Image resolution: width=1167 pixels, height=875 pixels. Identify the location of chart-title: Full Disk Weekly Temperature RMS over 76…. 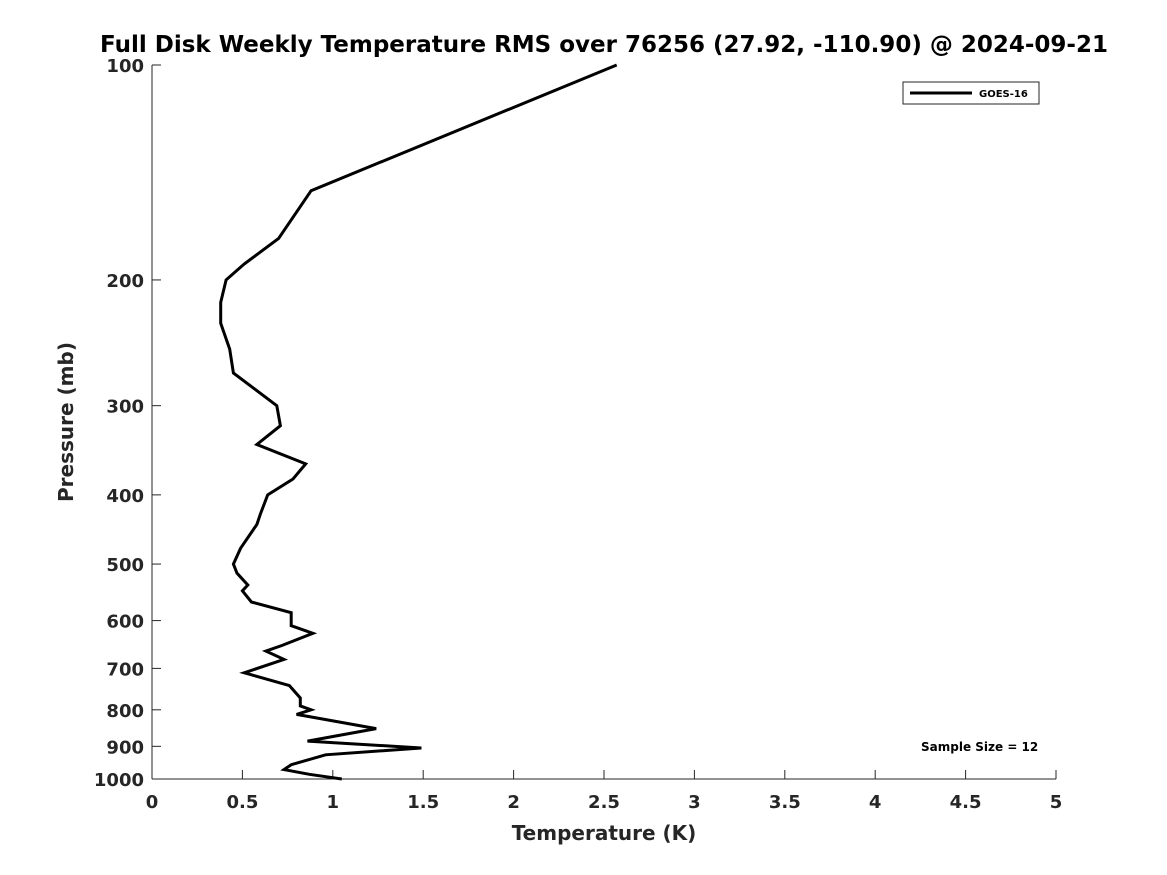
(604, 45).